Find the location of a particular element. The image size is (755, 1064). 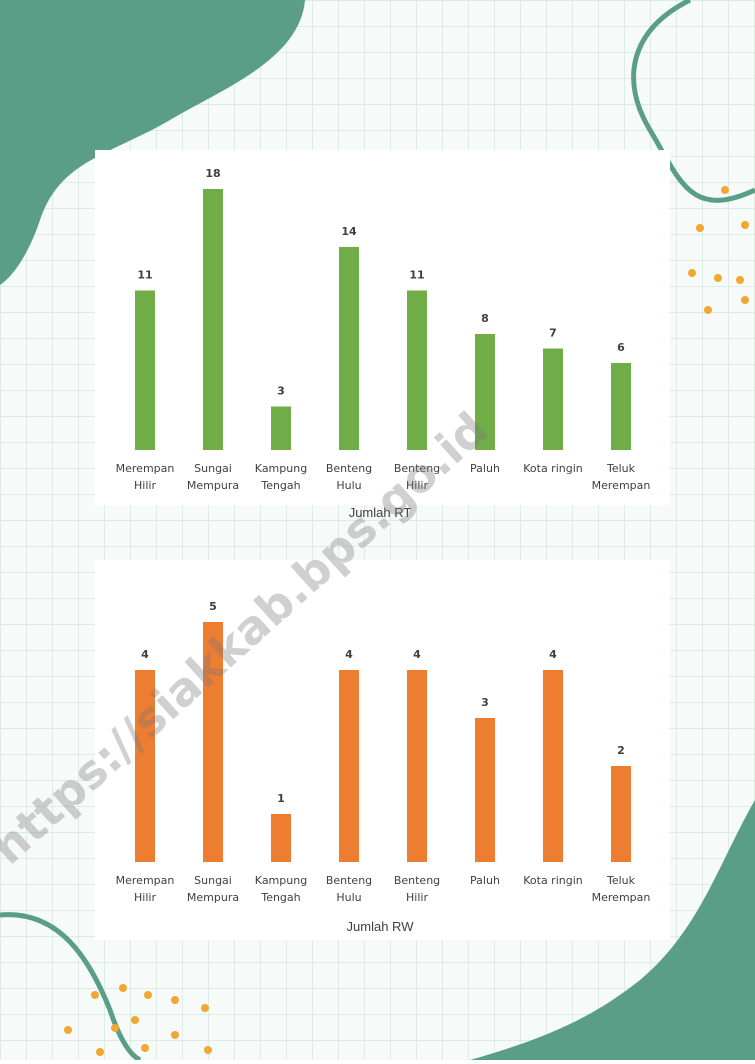

data-label: 8 is located at coordinates (485, 318).